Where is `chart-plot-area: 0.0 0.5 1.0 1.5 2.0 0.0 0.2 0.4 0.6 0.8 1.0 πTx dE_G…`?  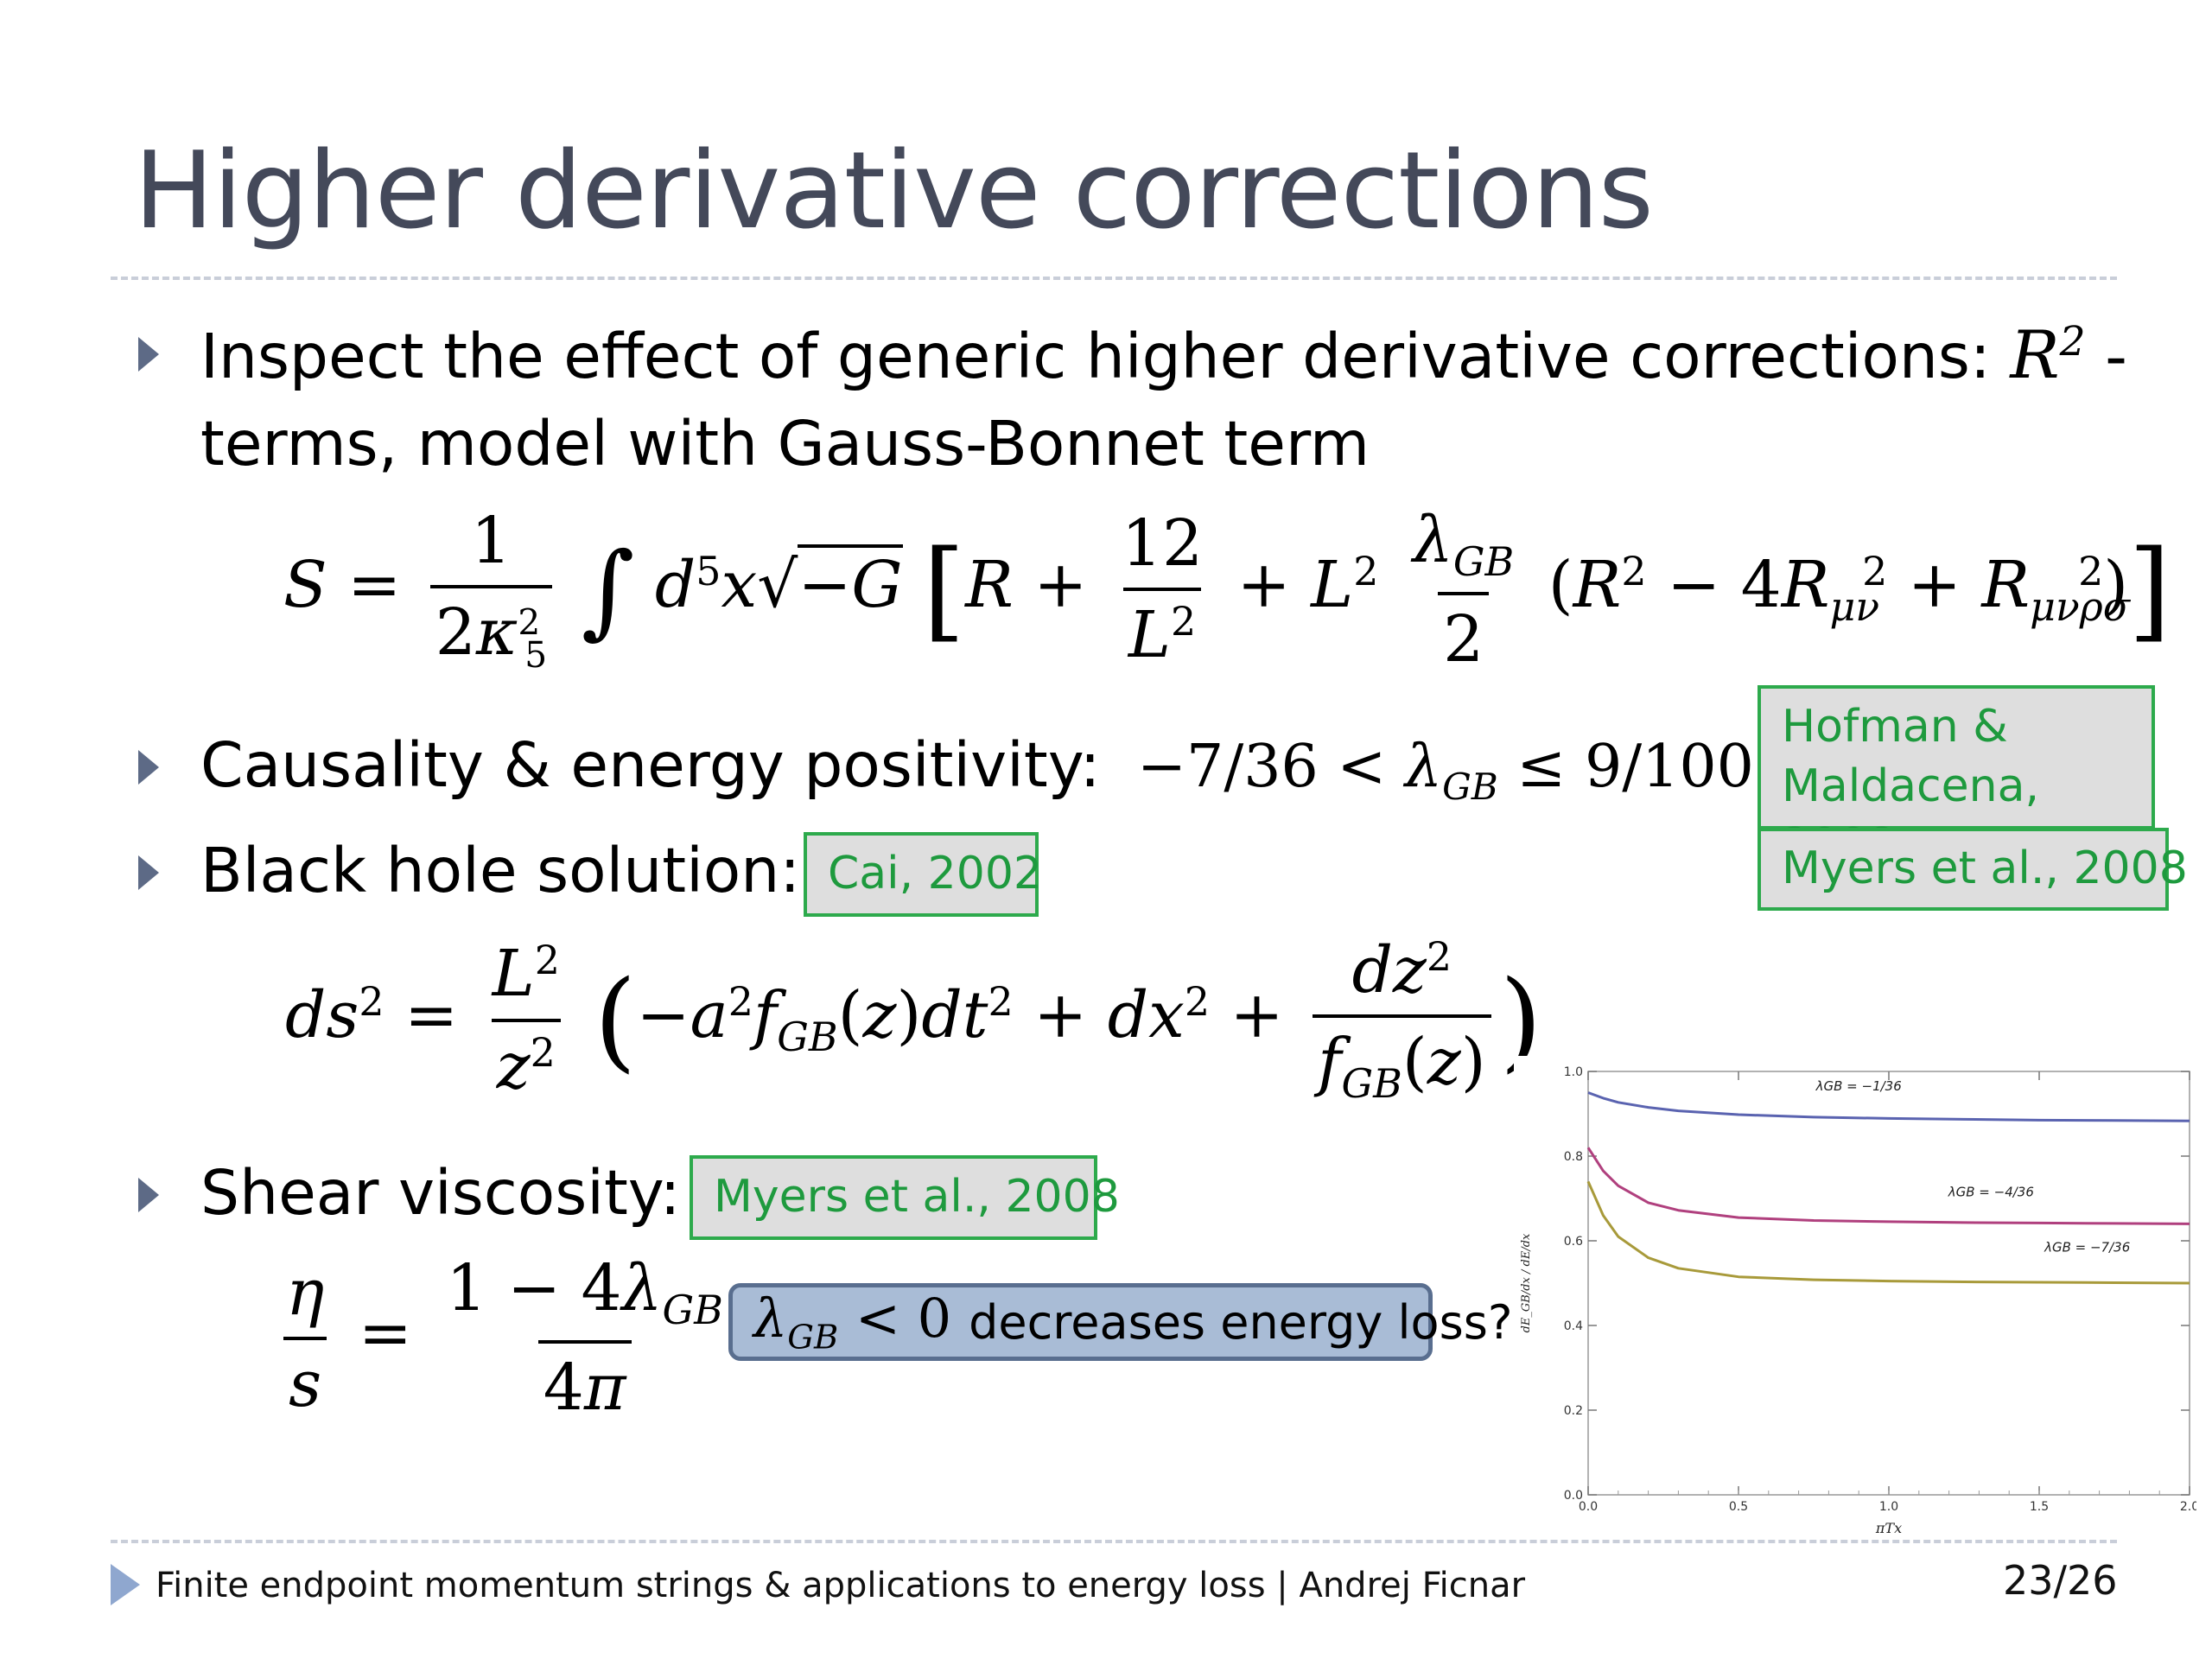 chart-plot-area: 0.0 0.5 1.0 1.5 2.0 0.0 0.2 0.4 0.6 0.8 1.0 πTx dE_G… is located at coordinates (1858, 1300).